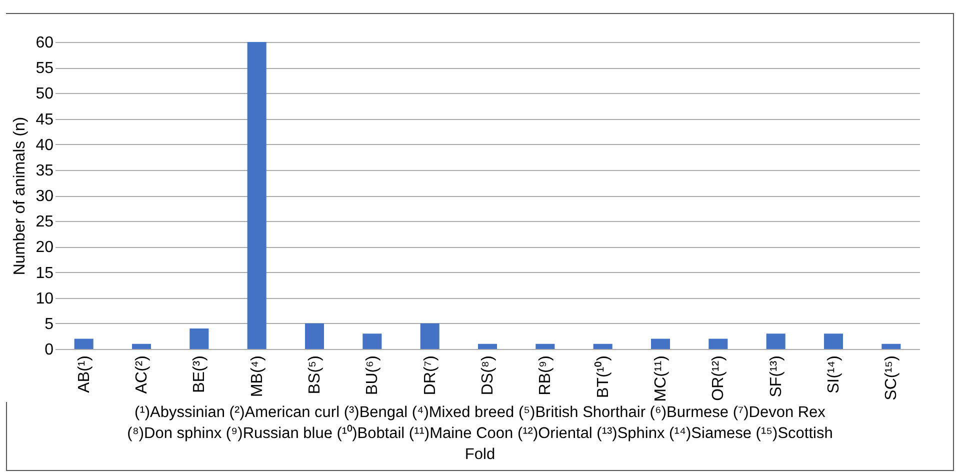 This screenshot has width=963, height=475. Describe the element at coordinates (45, 273) in the screenshot. I see `y-tick-label: 15` at that location.